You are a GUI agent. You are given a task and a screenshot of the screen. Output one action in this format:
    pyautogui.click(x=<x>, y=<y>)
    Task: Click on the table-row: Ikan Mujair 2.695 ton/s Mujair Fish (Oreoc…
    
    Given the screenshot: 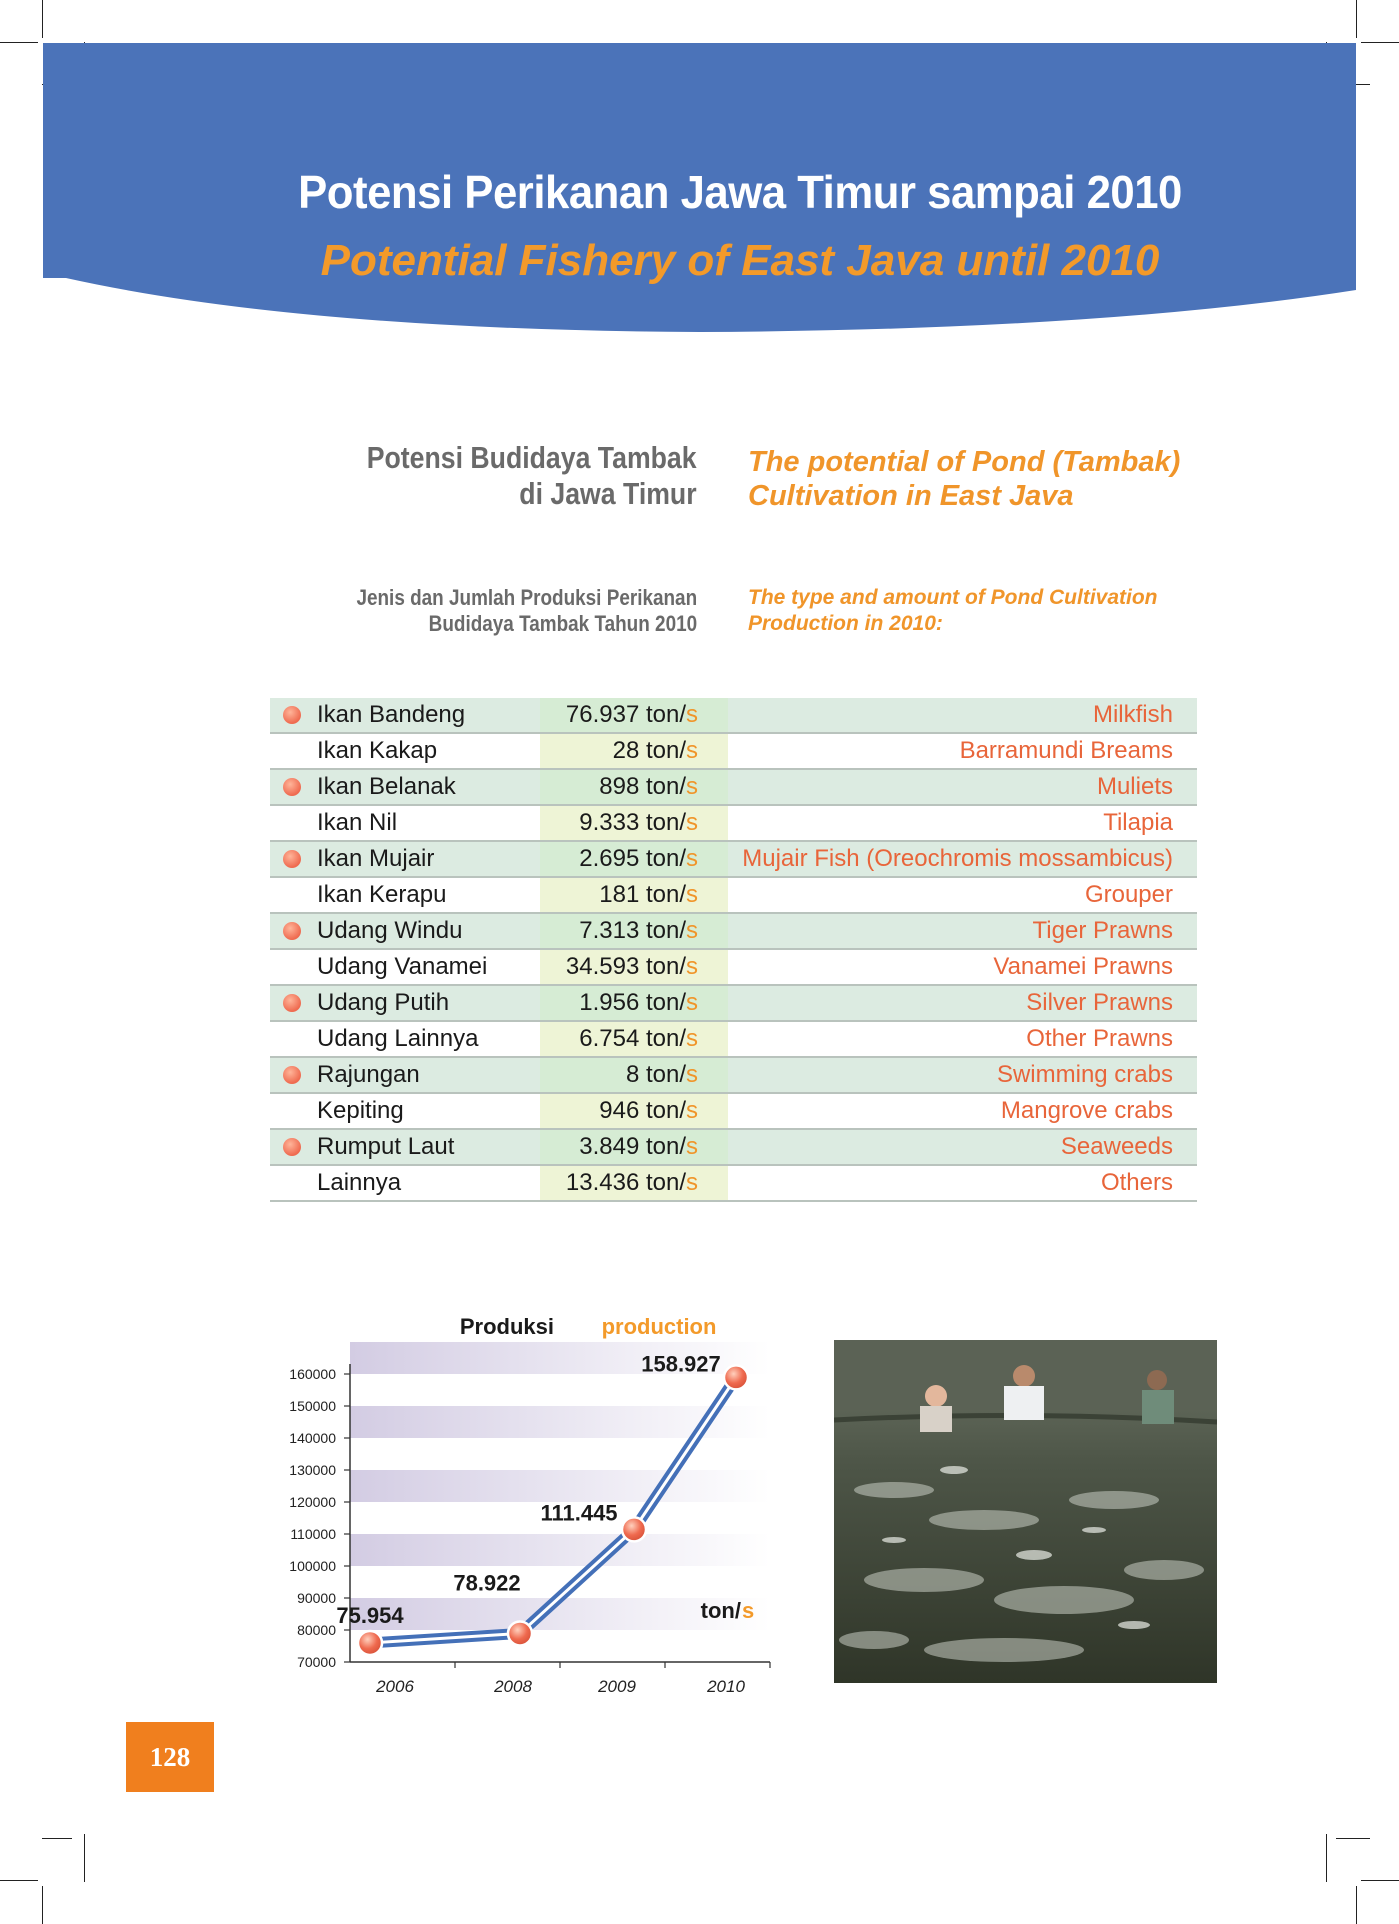 What is the action you would take?
    pyautogui.click(x=733, y=860)
    